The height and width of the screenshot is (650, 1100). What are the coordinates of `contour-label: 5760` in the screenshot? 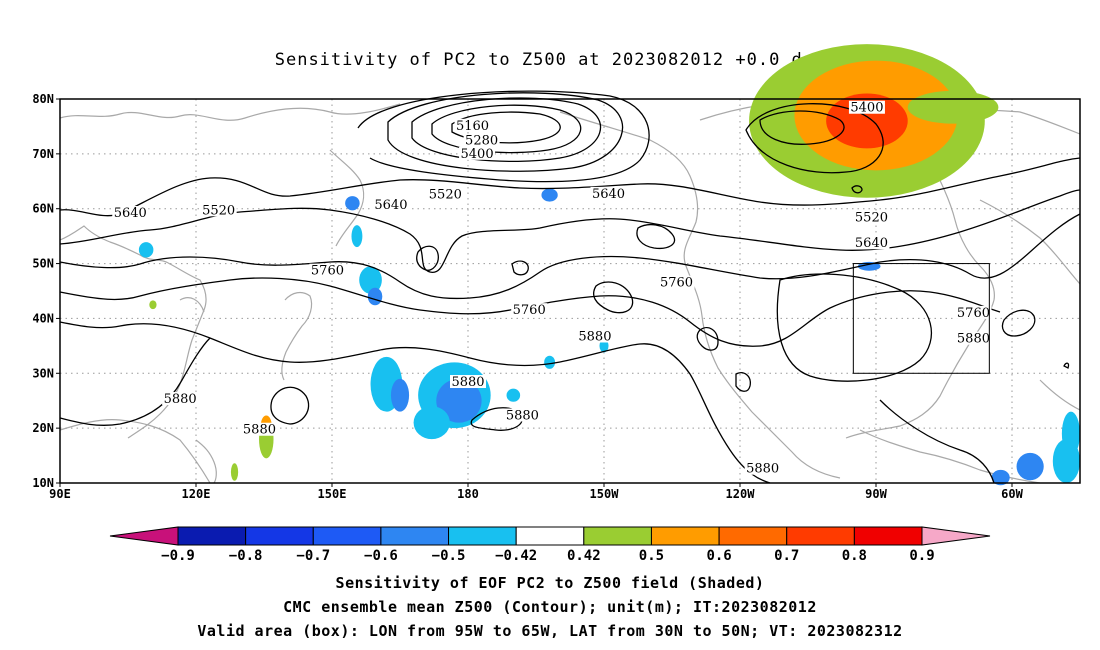 It's located at (676, 283).